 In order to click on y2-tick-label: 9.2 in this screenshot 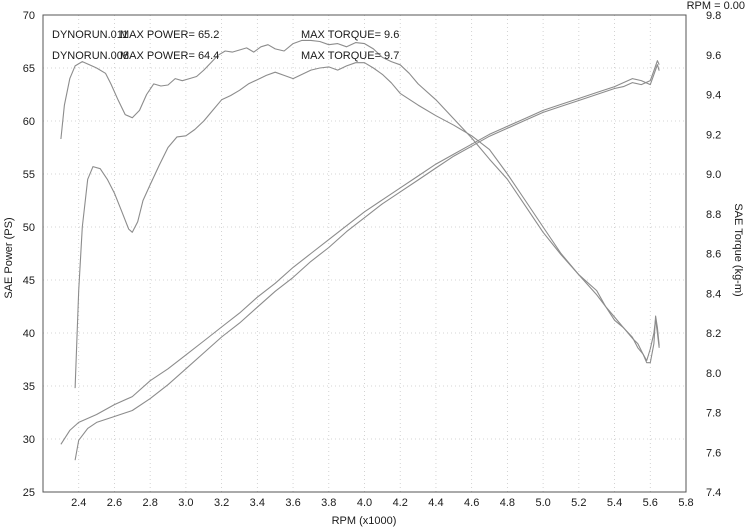, I will do `click(713, 135)`.